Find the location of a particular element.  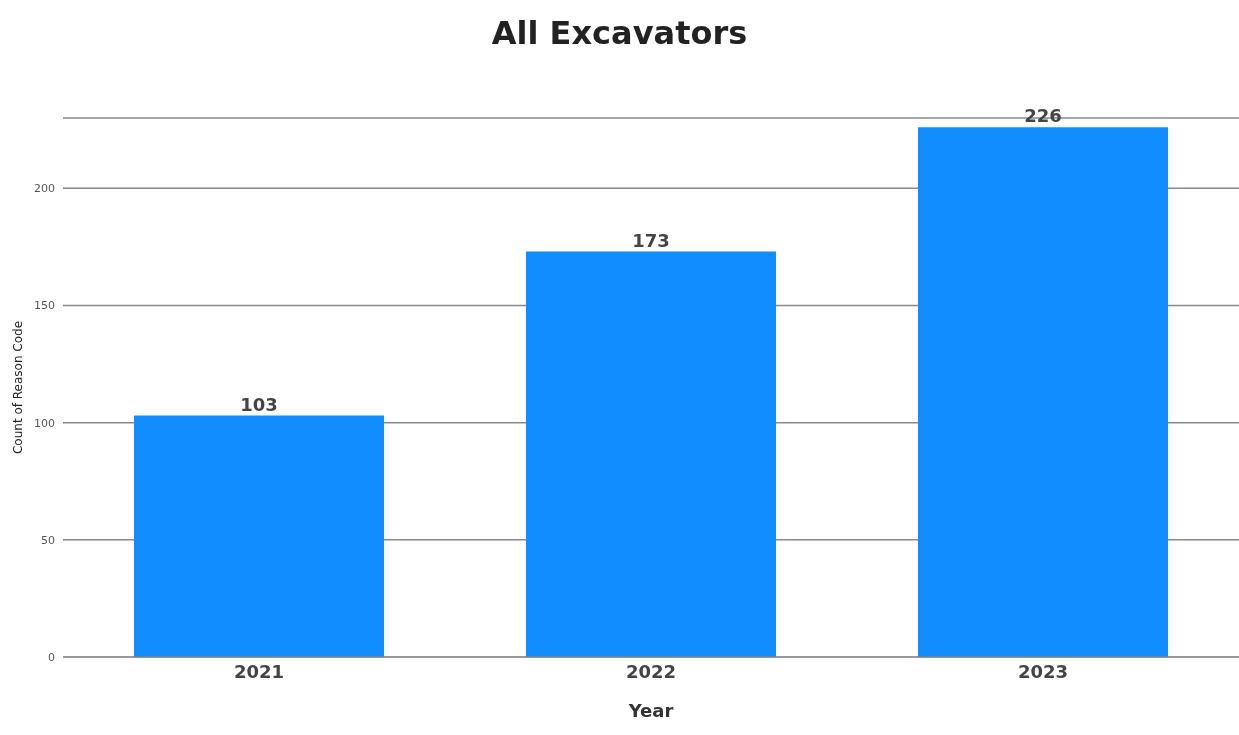

x-tick-label: 2023 is located at coordinates (1043, 671).